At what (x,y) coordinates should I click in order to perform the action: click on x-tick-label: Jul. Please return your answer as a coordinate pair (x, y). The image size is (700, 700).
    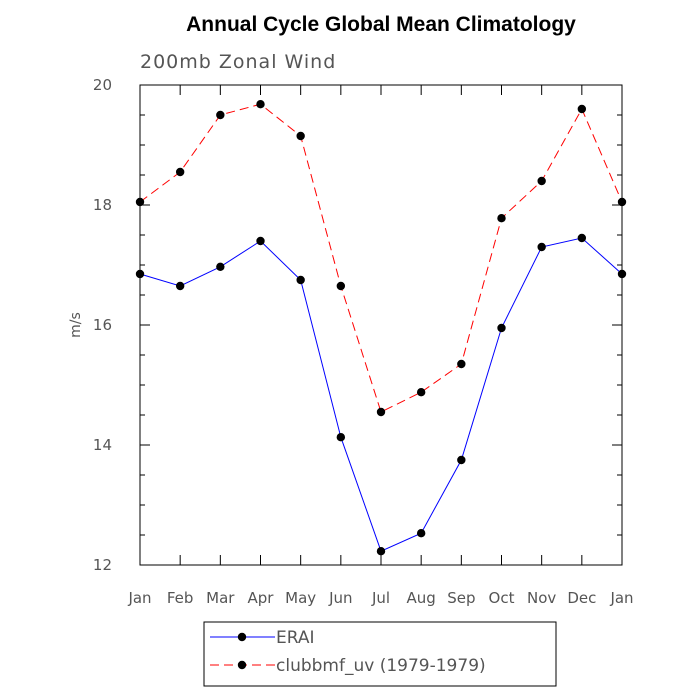
    Looking at the image, I should click on (380, 598).